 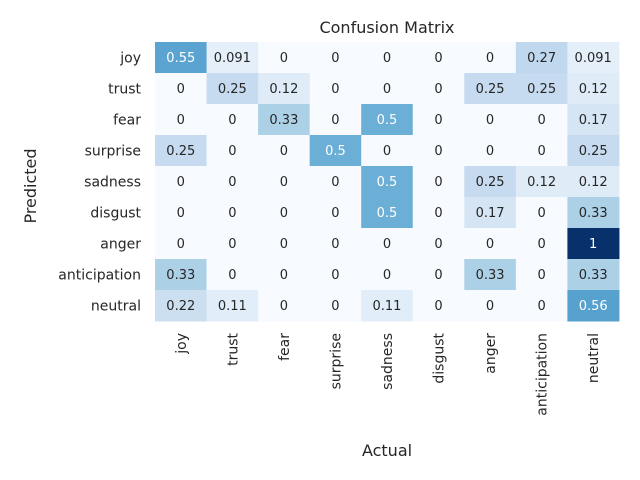 What do you see at coordinates (130, 59) in the screenshot?
I see `y-tick-label: joy` at bounding box center [130, 59].